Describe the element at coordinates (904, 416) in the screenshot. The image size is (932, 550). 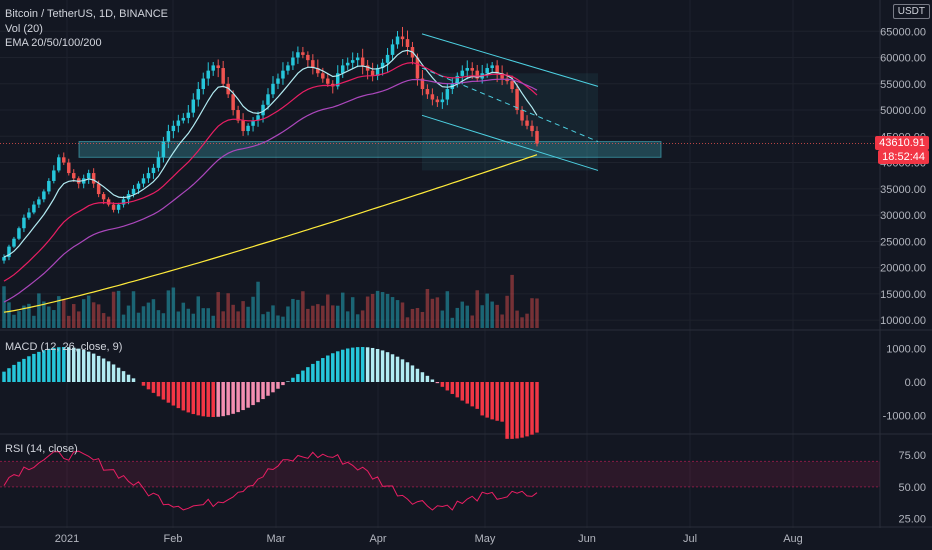
I see `macd-tick-label: -1000.00` at that location.